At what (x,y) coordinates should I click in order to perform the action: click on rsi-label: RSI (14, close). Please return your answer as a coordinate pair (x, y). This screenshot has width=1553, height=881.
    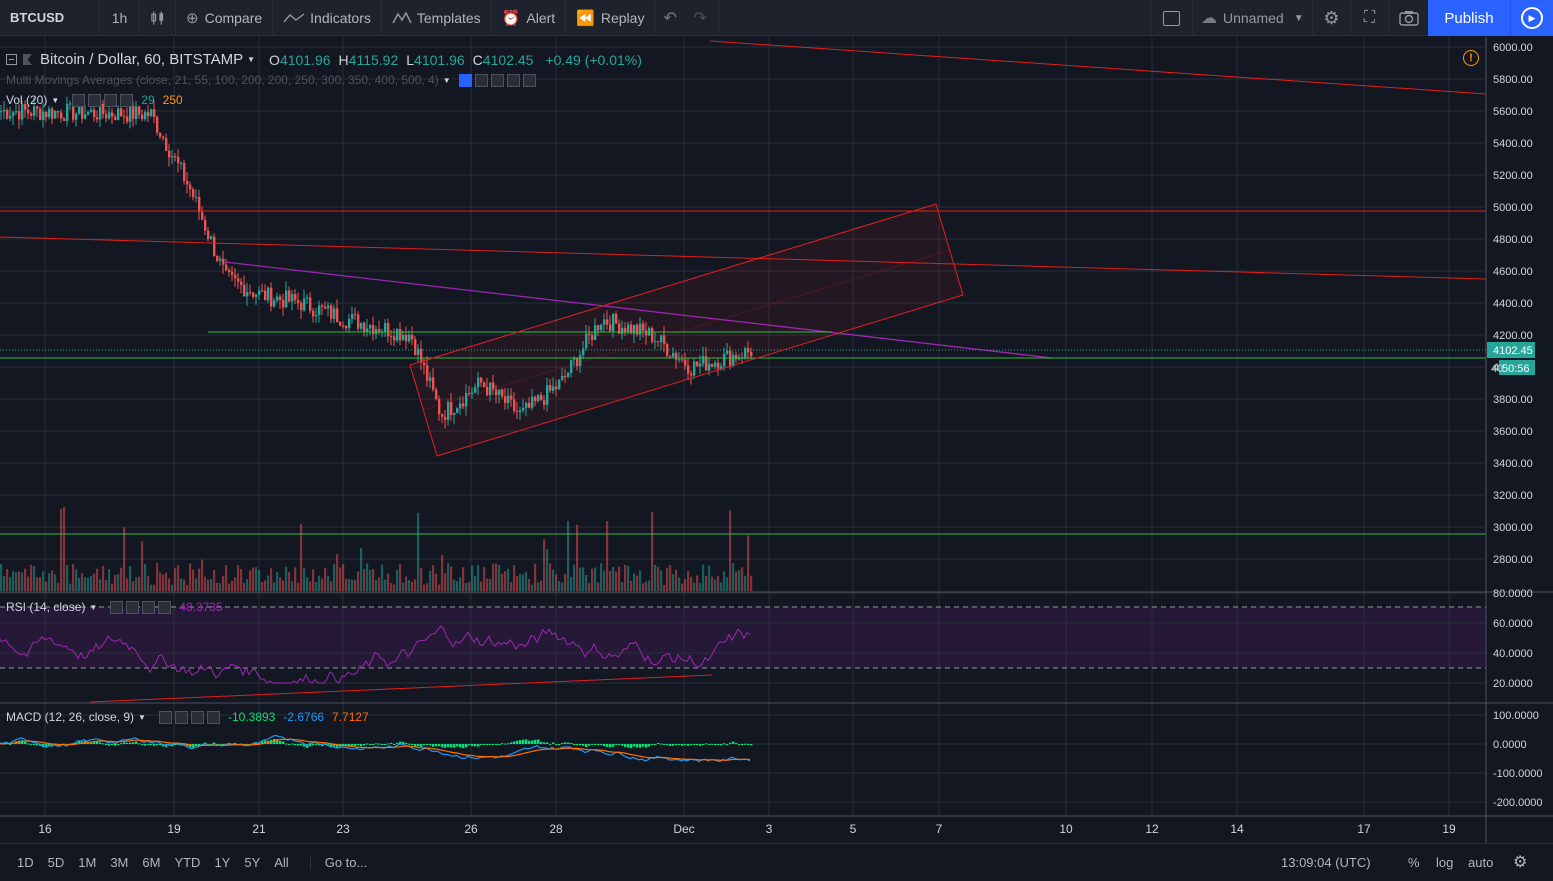
    Looking at the image, I should click on (46, 607).